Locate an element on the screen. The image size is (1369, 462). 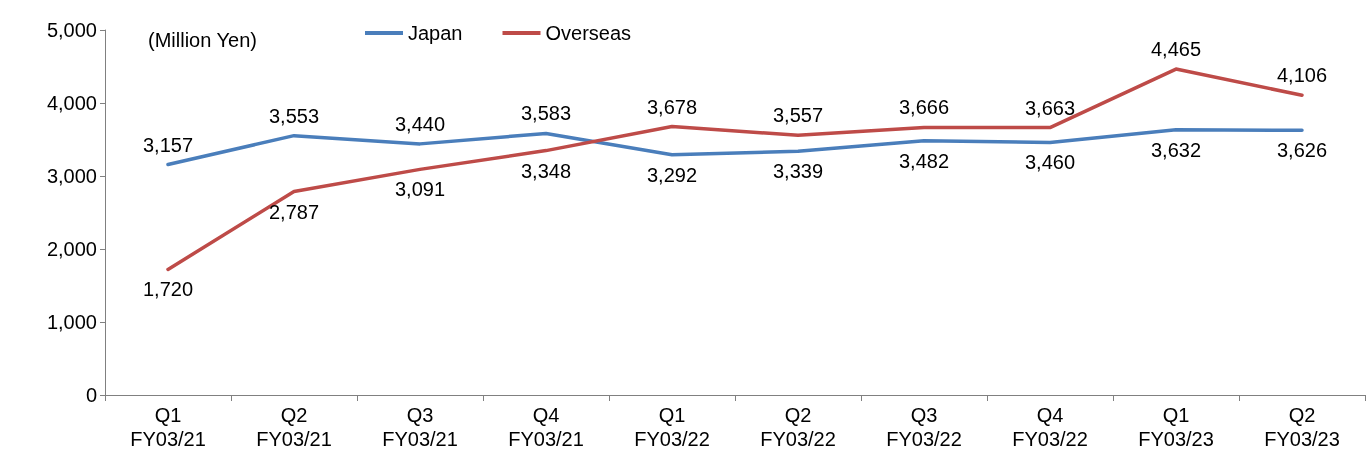
x-tick-label: Q2 FY03/23 is located at coordinates (1302, 427).